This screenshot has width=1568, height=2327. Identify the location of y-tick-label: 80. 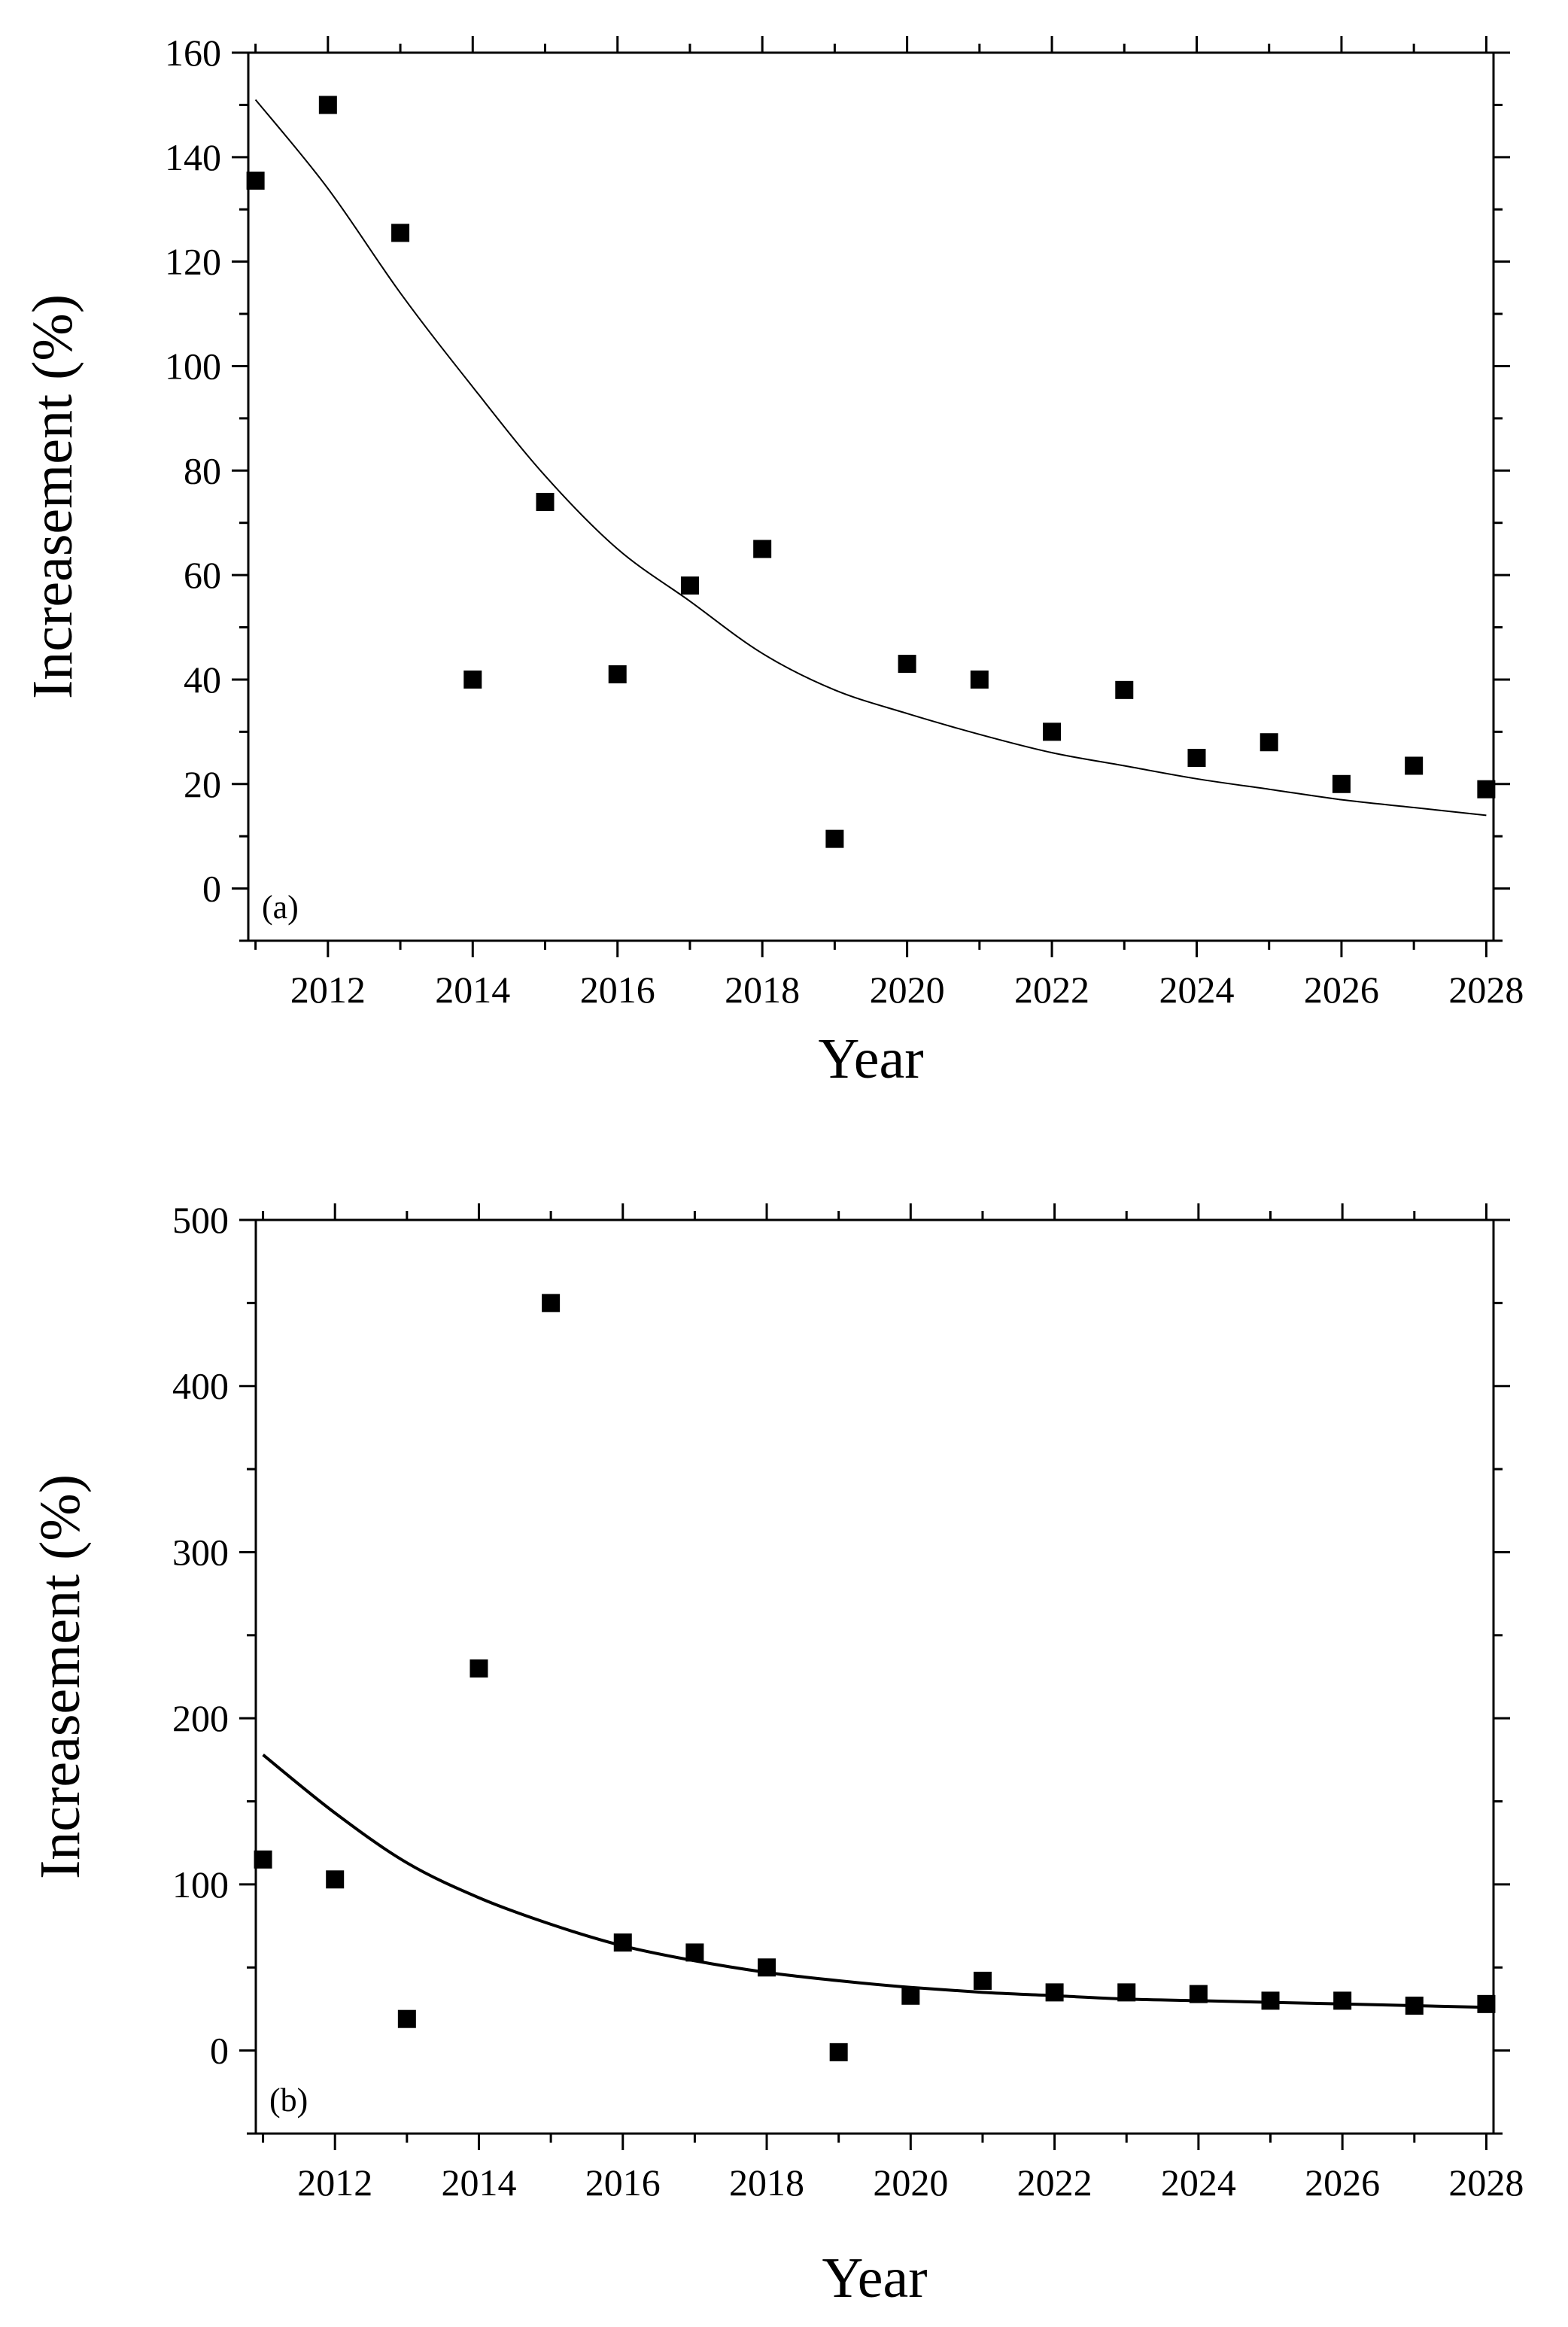
(202, 470).